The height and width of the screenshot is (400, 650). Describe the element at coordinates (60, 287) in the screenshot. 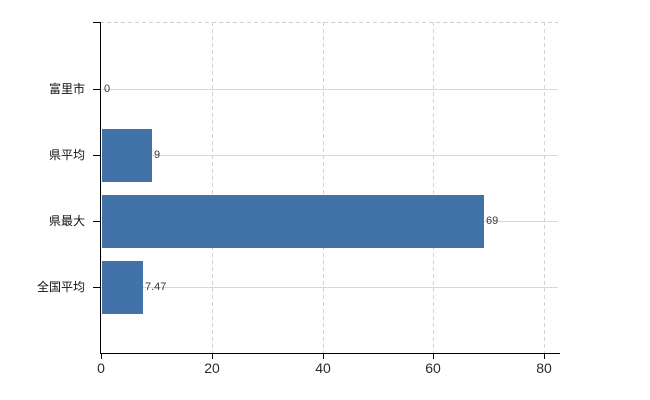

I see `category-label-全国平均: 全国平均` at that location.